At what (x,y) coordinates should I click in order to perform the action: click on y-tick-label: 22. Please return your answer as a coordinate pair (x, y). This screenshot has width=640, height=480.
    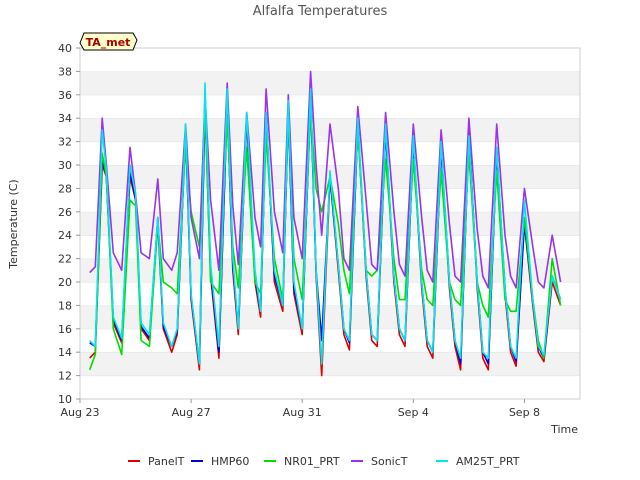
    Looking at the image, I should click on (65, 259).